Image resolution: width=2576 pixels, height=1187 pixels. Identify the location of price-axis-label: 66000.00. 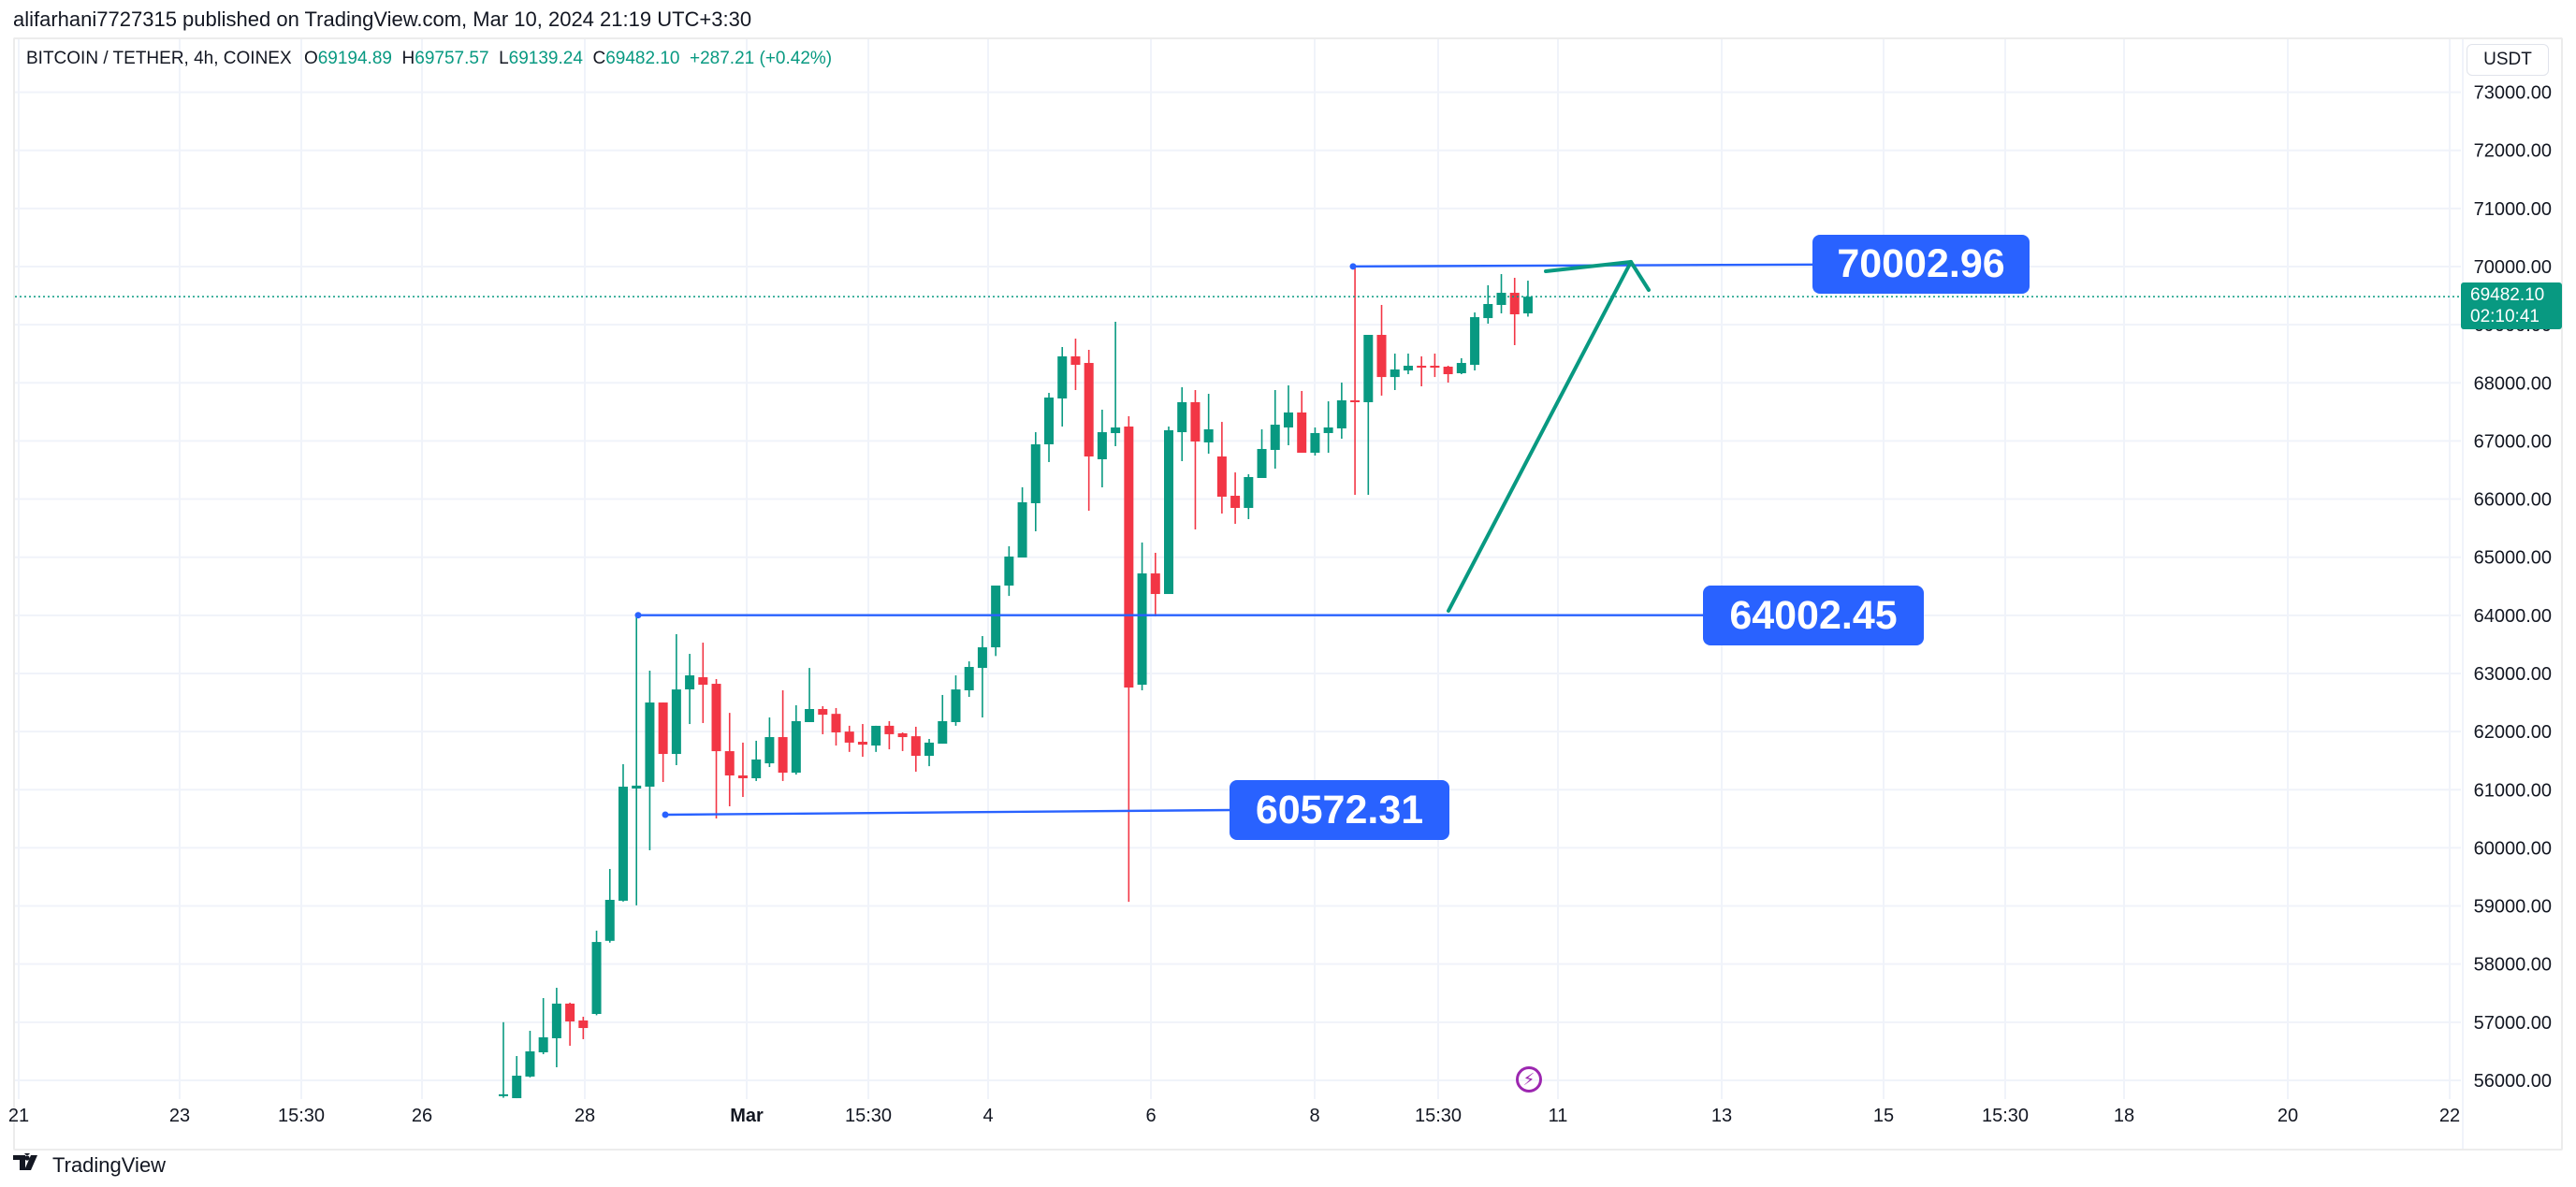
(2513, 501).